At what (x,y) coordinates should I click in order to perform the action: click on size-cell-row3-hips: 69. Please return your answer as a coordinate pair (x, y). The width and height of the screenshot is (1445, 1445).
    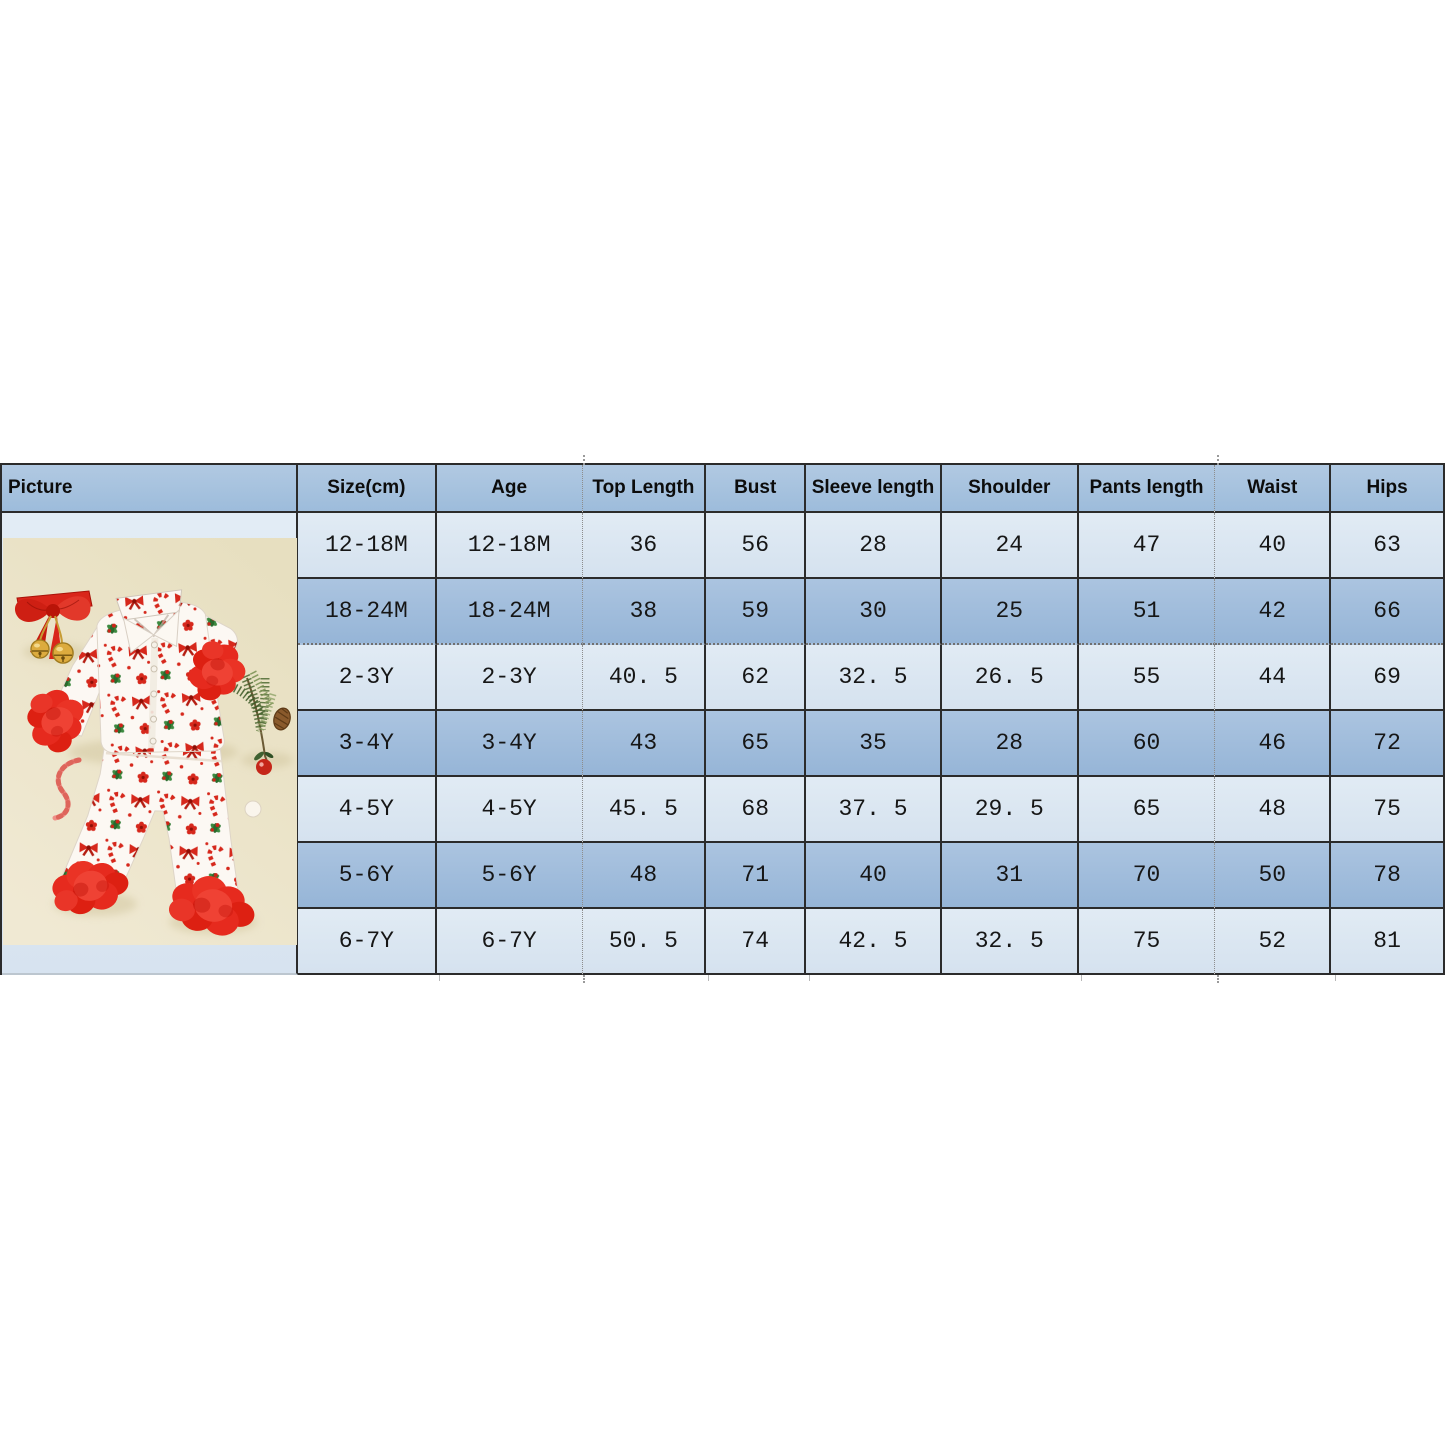
    Looking at the image, I should click on (1387, 678).